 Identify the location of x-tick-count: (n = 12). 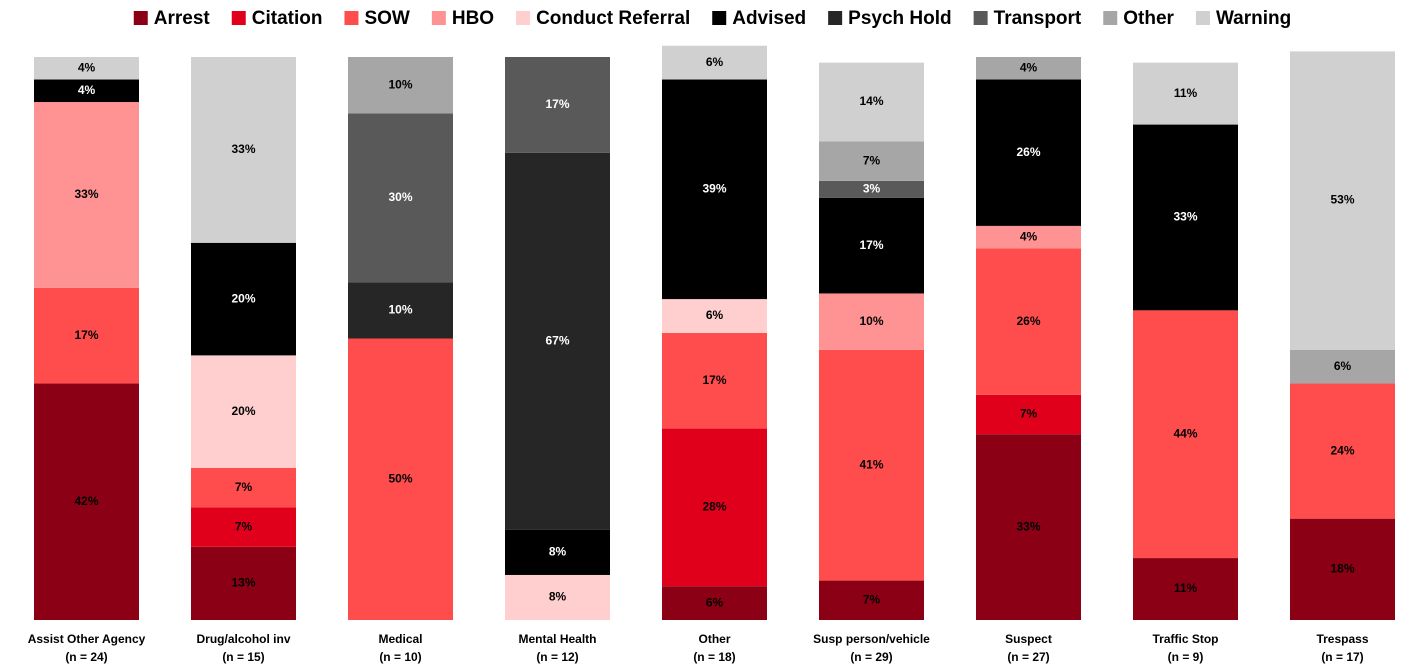
(557, 657).